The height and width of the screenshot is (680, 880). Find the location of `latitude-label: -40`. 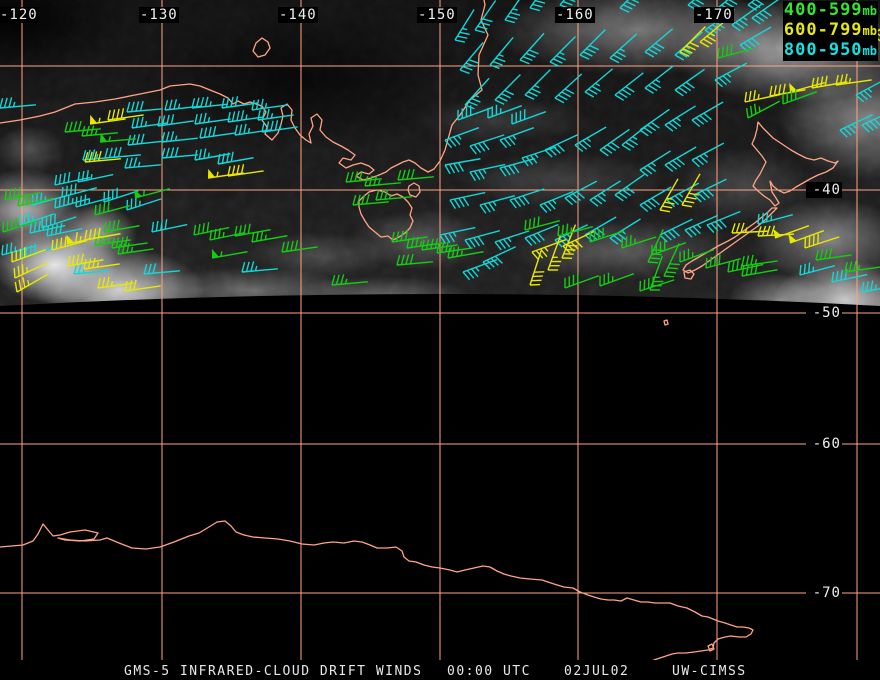

latitude-label: -40 is located at coordinates (824, 190).